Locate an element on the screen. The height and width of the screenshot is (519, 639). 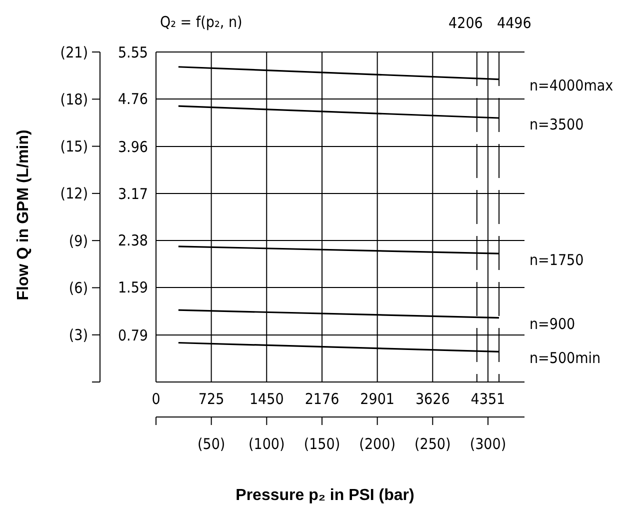
y2-tick-label: 3.17 is located at coordinates (133, 193).